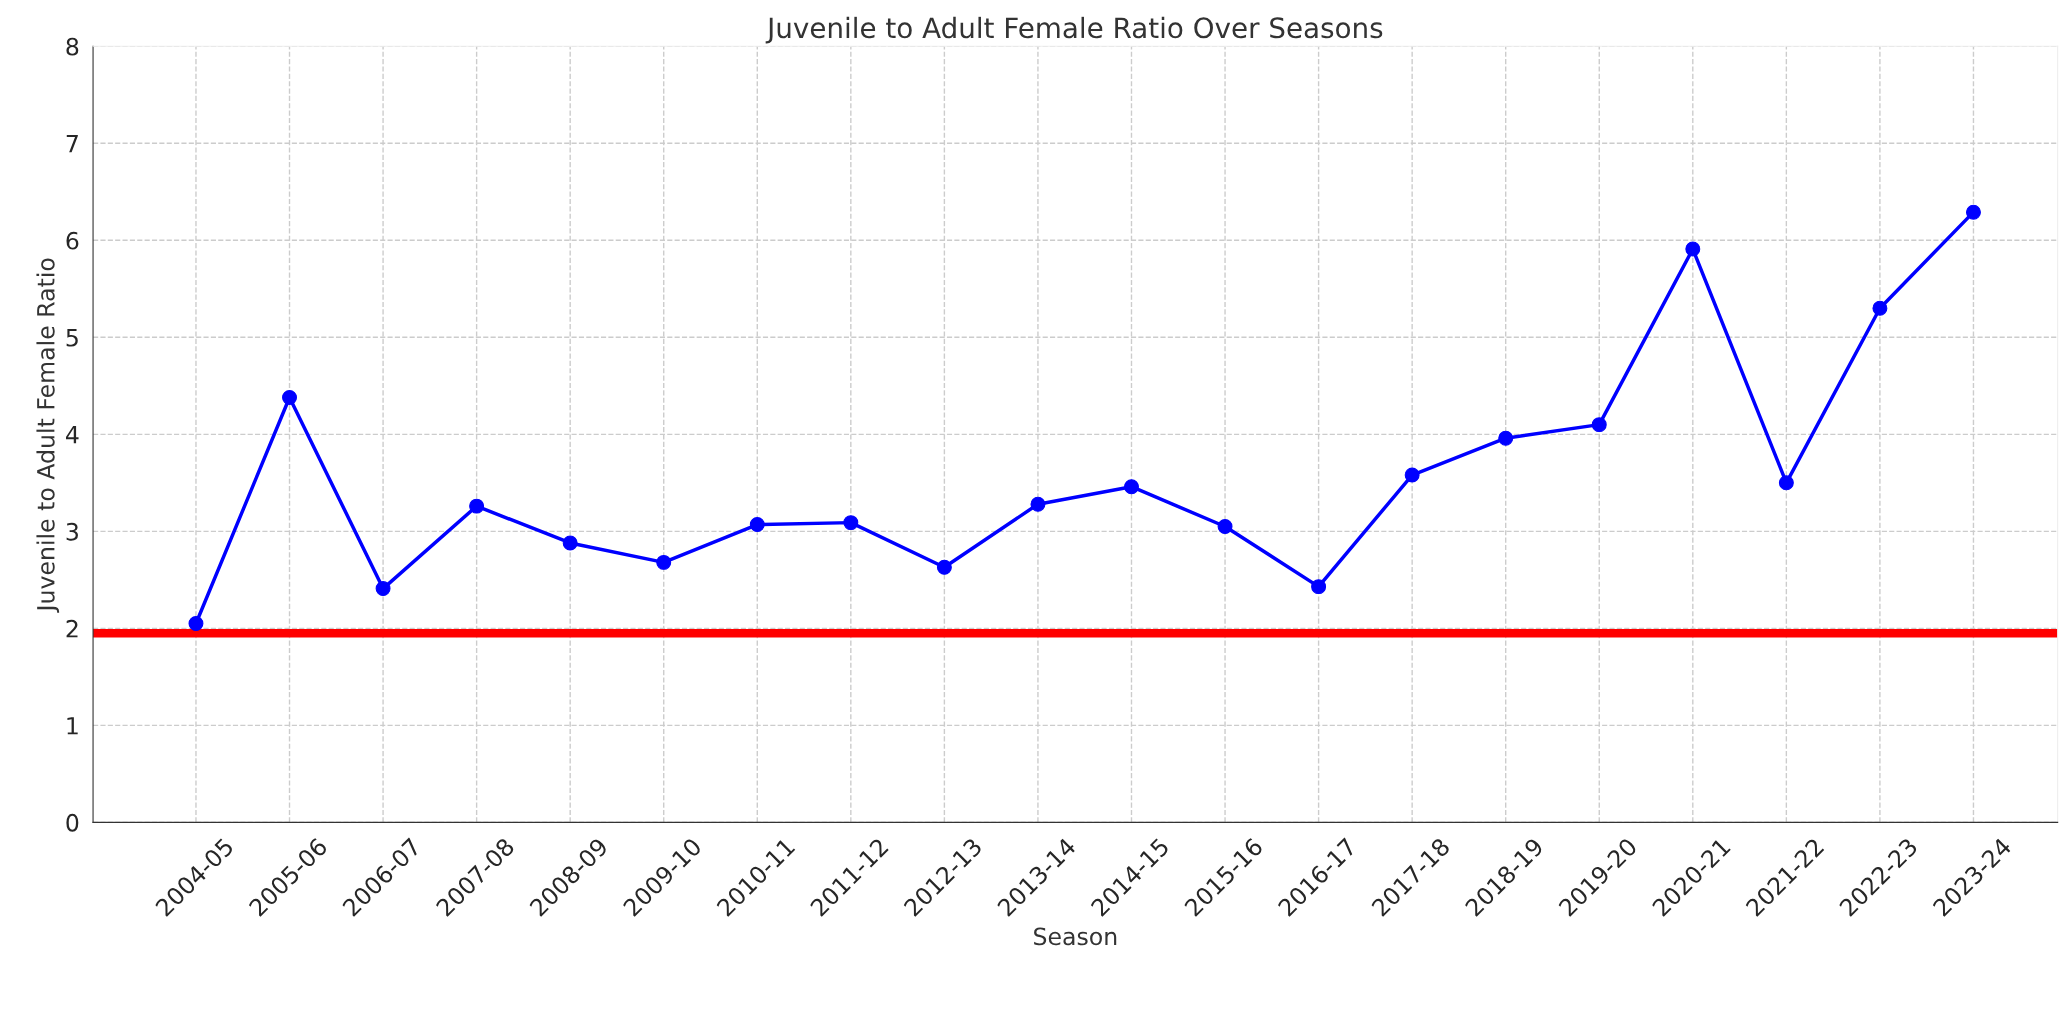 This screenshot has width=2068, height=1028. I want to click on y-tick-label: 3, so click(72, 531).